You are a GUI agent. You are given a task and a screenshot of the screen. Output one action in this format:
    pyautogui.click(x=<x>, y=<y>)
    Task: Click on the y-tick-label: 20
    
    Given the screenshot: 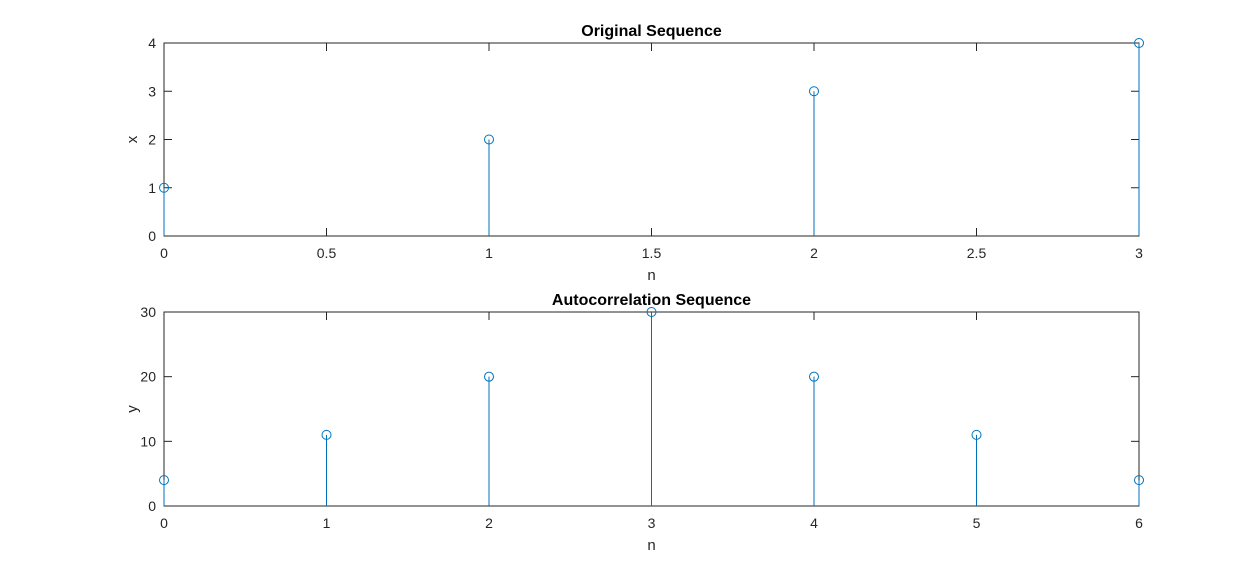 What is the action you would take?
    pyautogui.click(x=148, y=377)
    